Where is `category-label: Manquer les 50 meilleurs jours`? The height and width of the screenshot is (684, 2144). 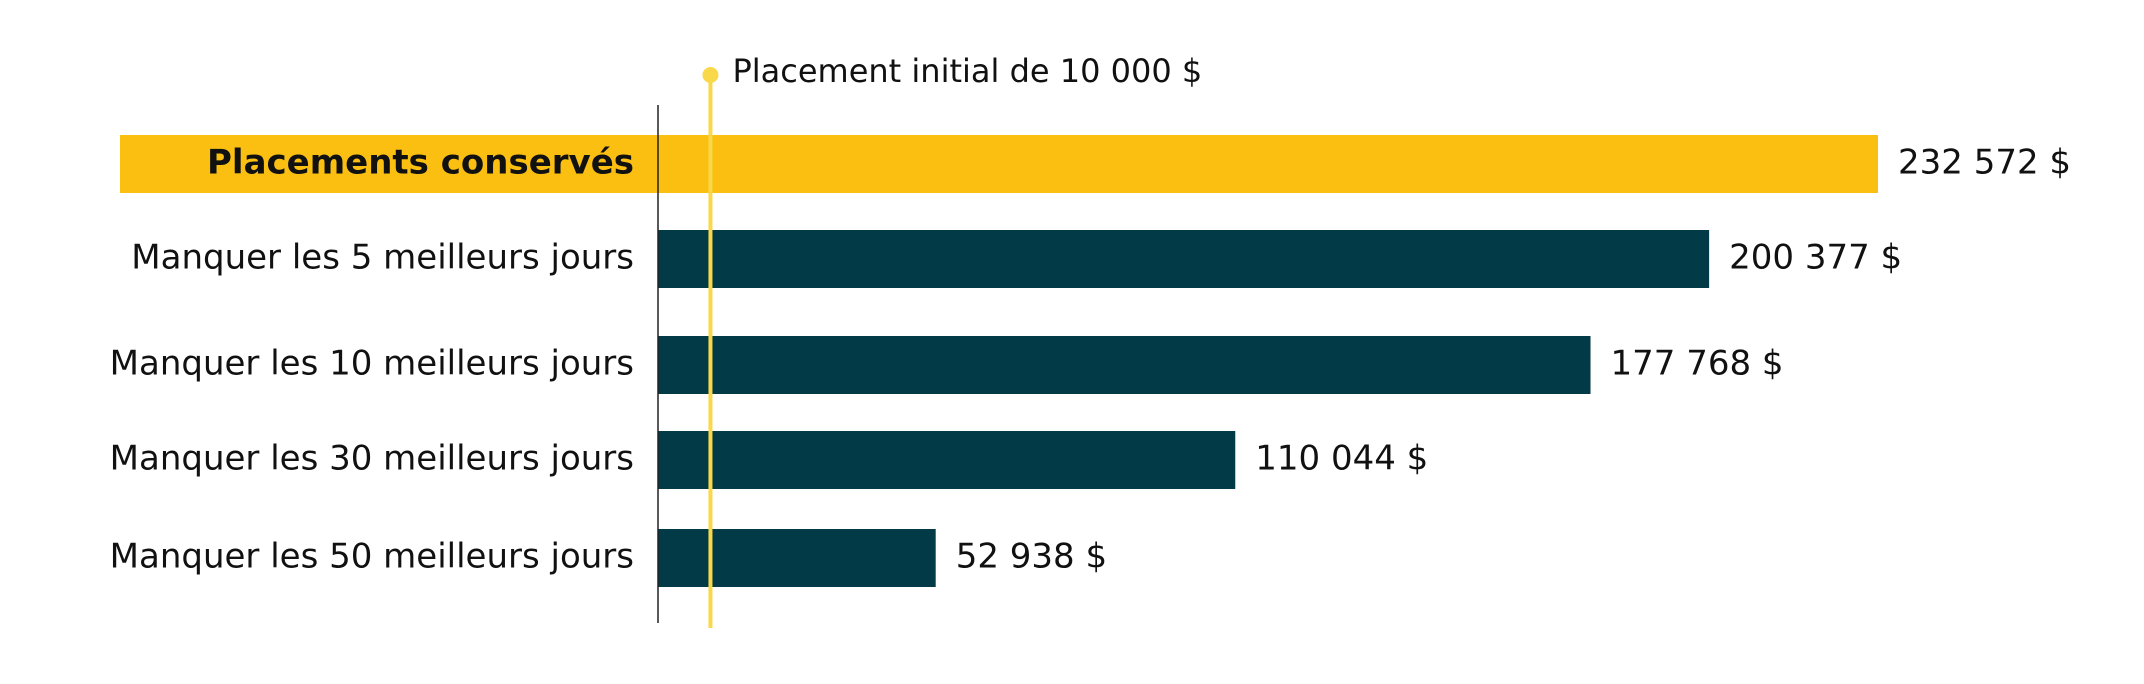 category-label: Manquer les 50 meilleurs jours is located at coordinates (372, 557).